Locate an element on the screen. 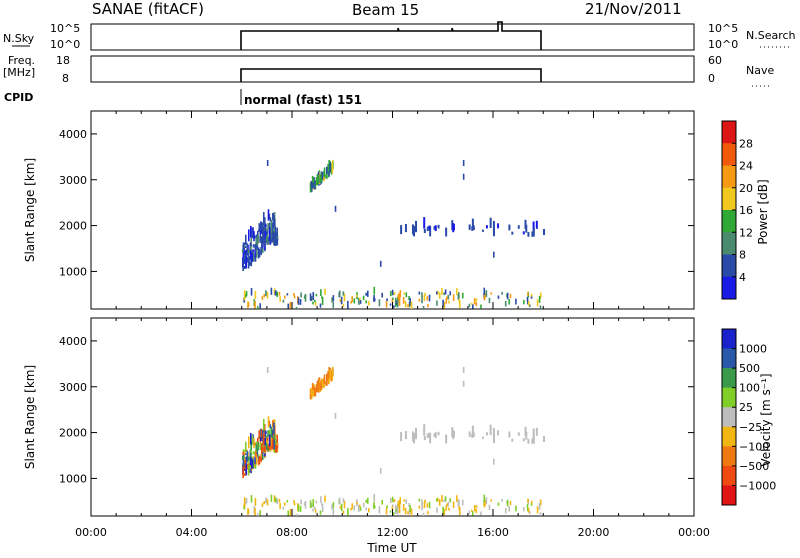 The image size is (800, 558). velocity-colorbar-swatch is located at coordinates (729, 417).